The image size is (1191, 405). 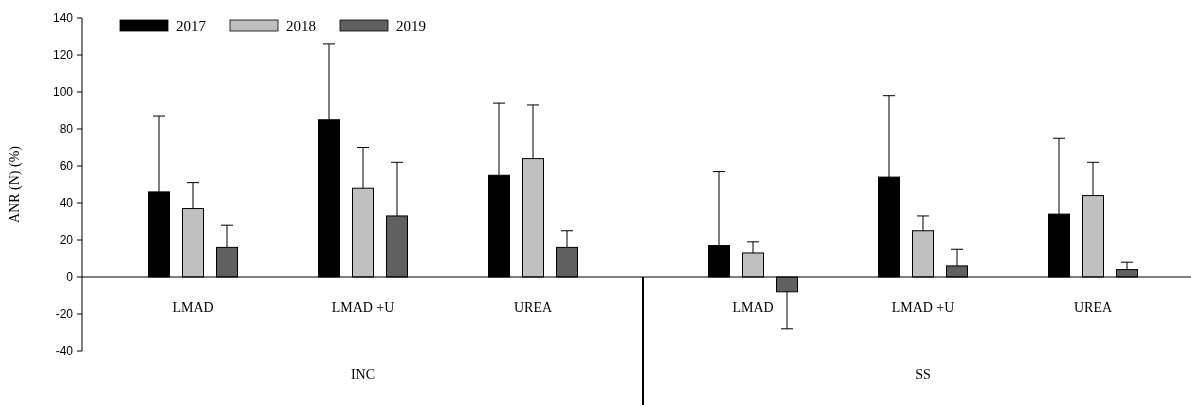 What do you see at coordinates (63, 55) in the screenshot?
I see `y-tick-label: 120` at bounding box center [63, 55].